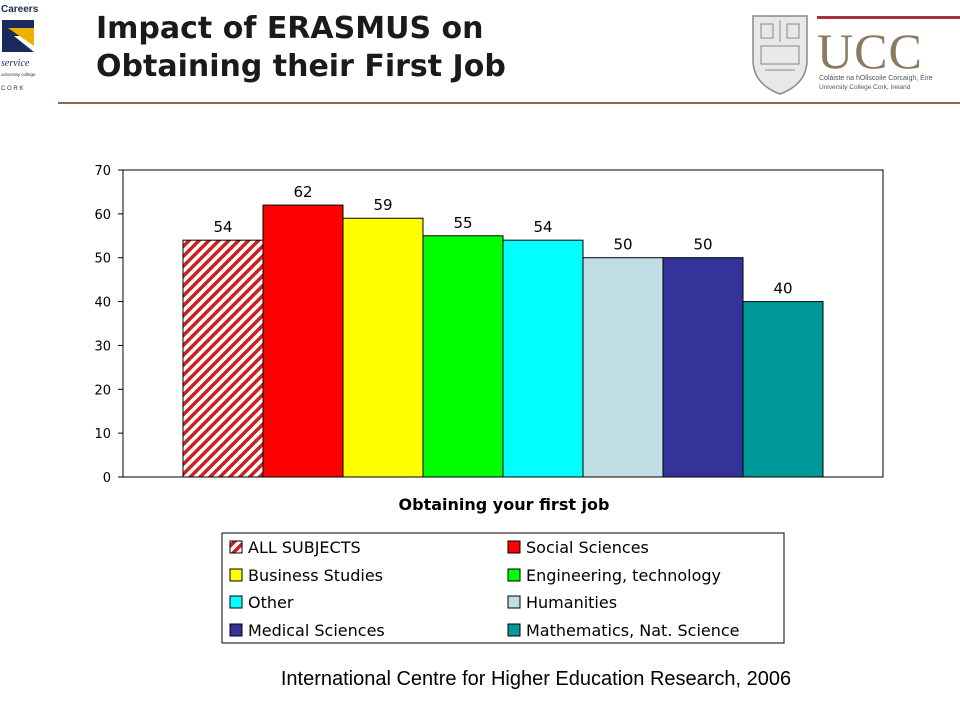  I want to click on logo-arrow-accent-icon, so click(21, 37).